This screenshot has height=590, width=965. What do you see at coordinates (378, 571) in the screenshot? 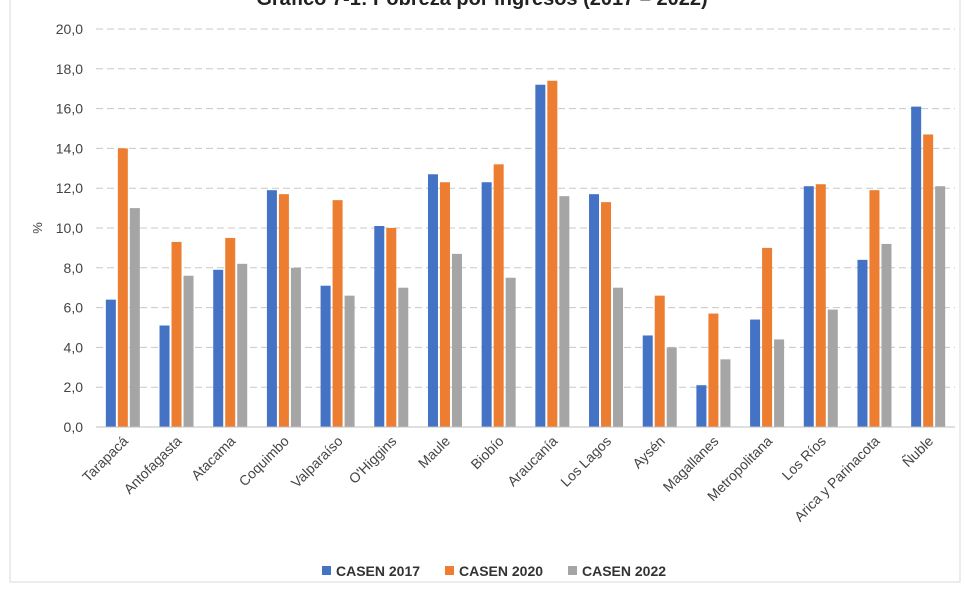
I see `legend-label: CASEN 2017` at bounding box center [378, 571].